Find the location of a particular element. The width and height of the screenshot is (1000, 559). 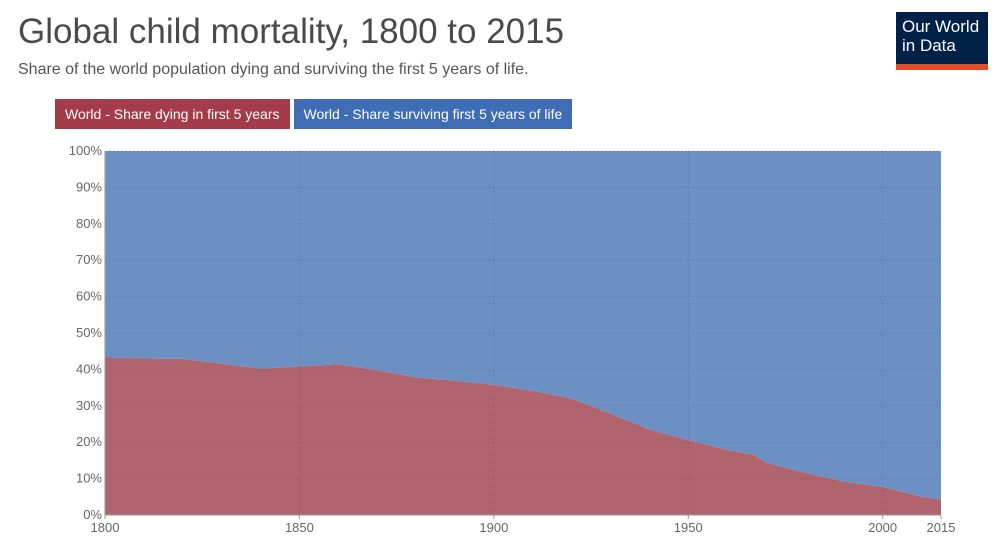

logo-line-1: Our World is located at coordinates (941, 26).